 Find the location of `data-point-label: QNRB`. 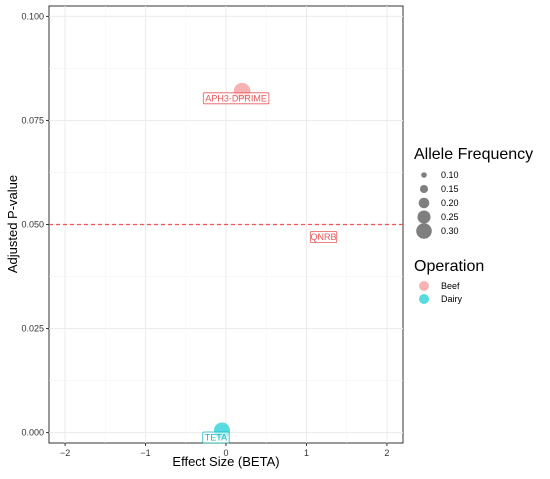

data-point-label: QNRB is located at coordinates (324, 237).